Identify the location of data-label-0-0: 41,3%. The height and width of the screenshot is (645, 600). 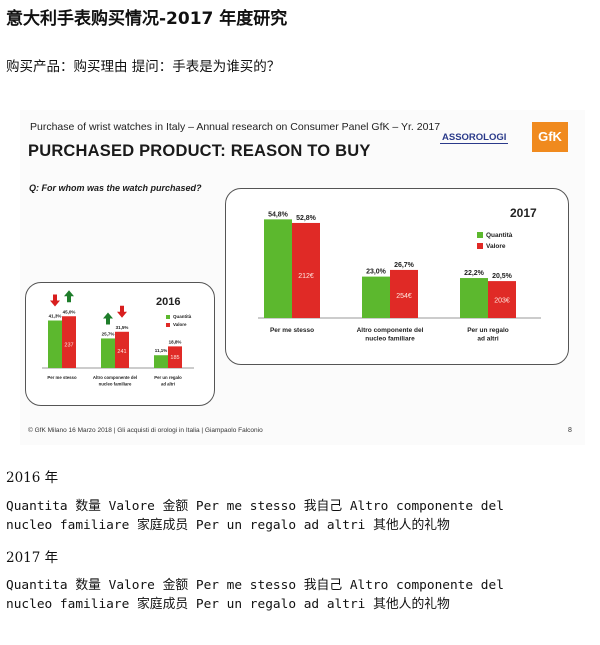
(55, 316).